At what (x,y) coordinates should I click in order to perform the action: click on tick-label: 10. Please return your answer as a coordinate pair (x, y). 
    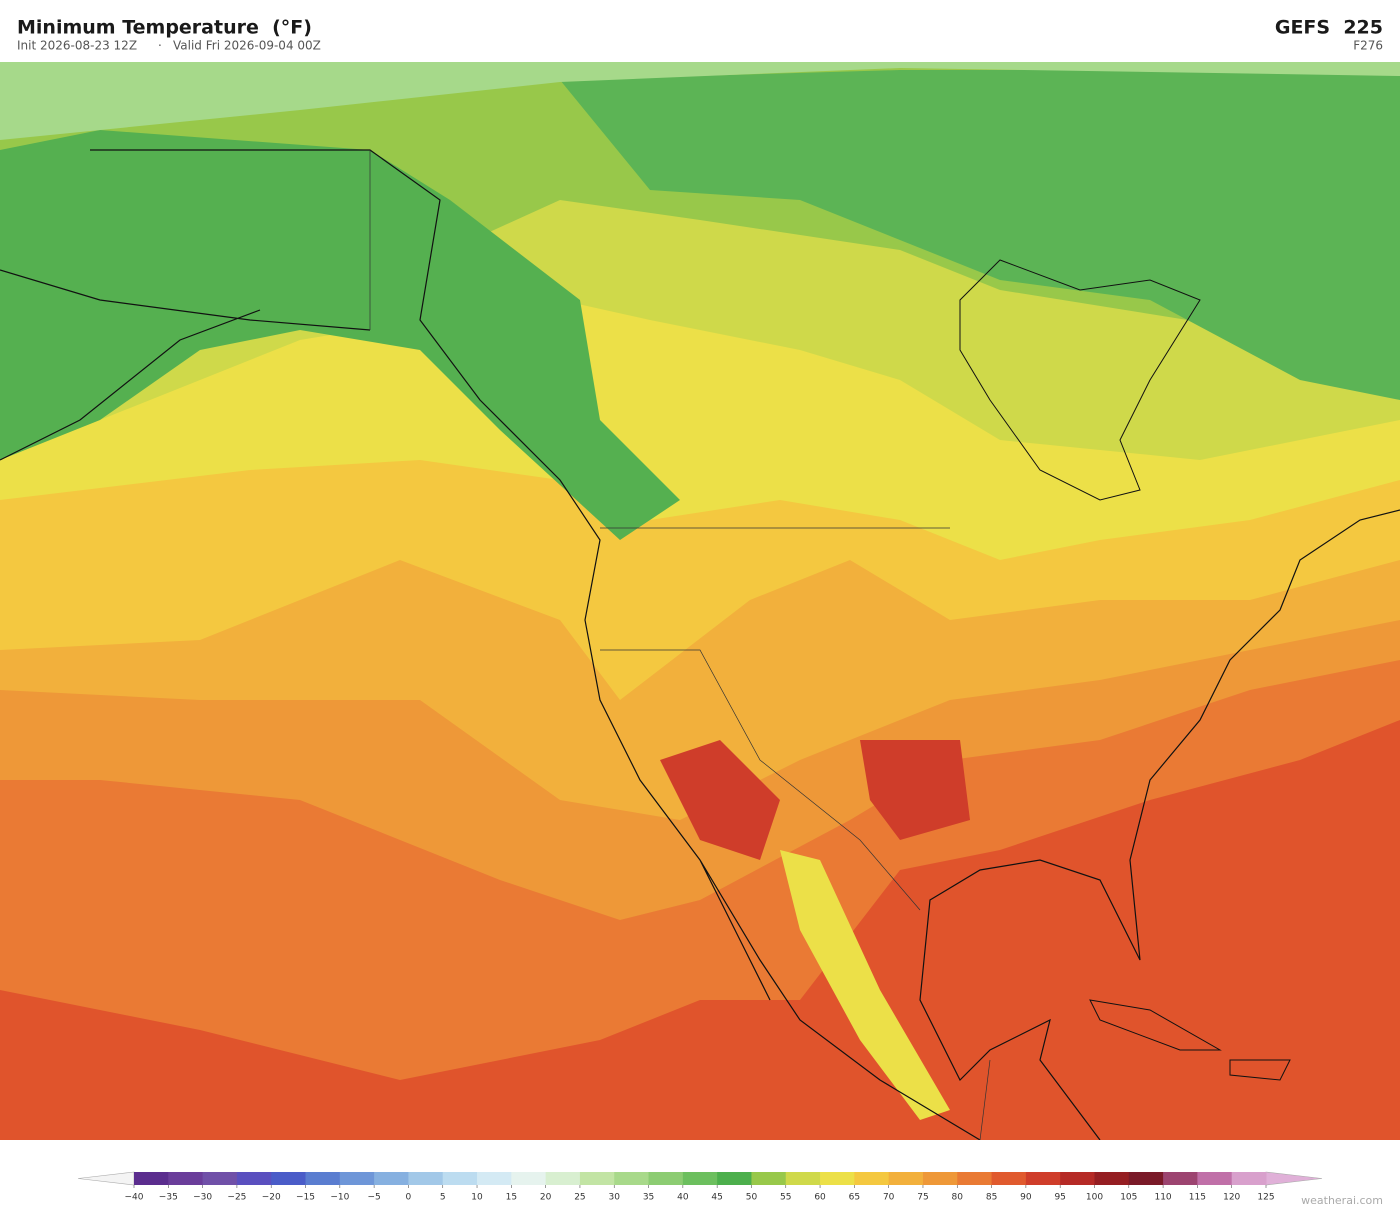
    Looking at the image, I should click on (477, 1198).